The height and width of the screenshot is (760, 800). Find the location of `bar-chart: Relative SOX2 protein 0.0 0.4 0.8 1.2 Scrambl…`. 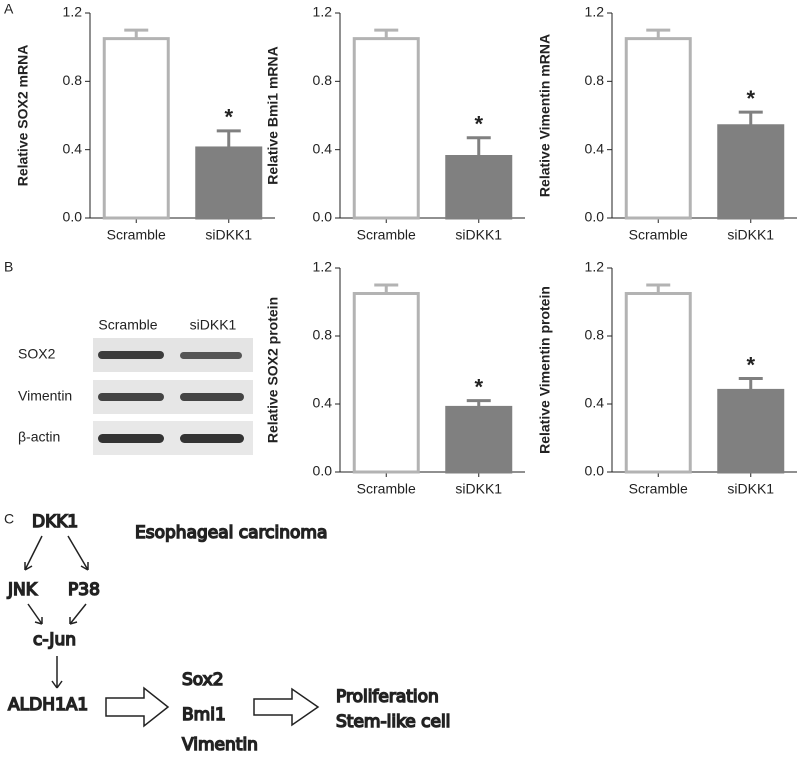

bar-chart: Relative SOX2 protein 0.0 0.4 0.8 1.2 Scrambl… is located at coordinates (395, 378).